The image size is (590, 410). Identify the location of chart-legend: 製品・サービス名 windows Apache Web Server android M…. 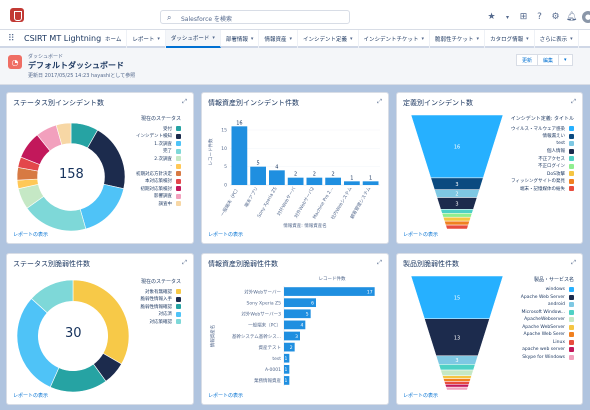
(534, 318).